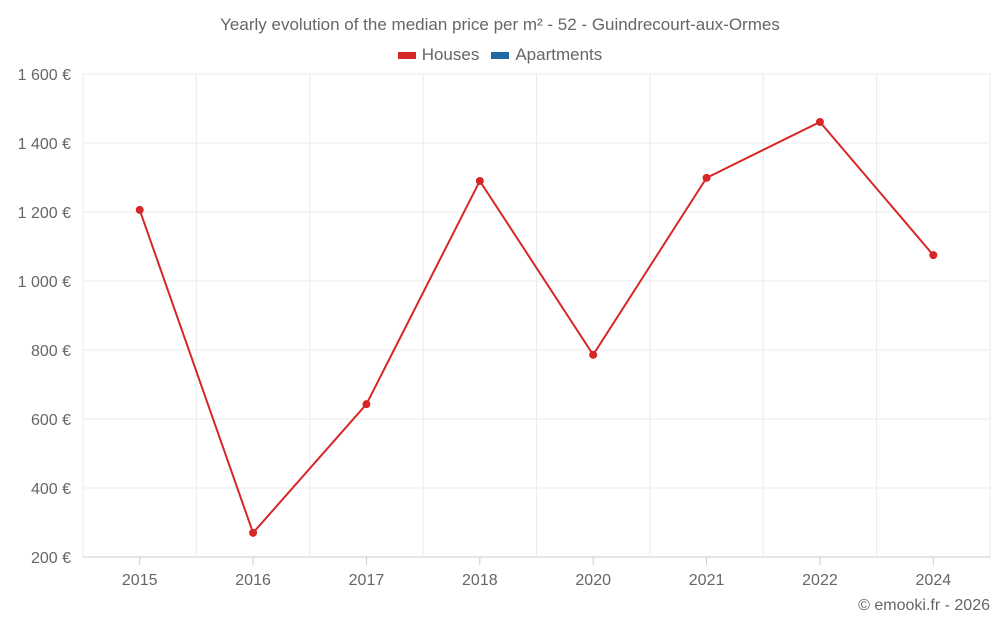  Describe the element at coordinates (44, 75) in the screenshot. I see `y-tick-label: 1 600 €` at that location.